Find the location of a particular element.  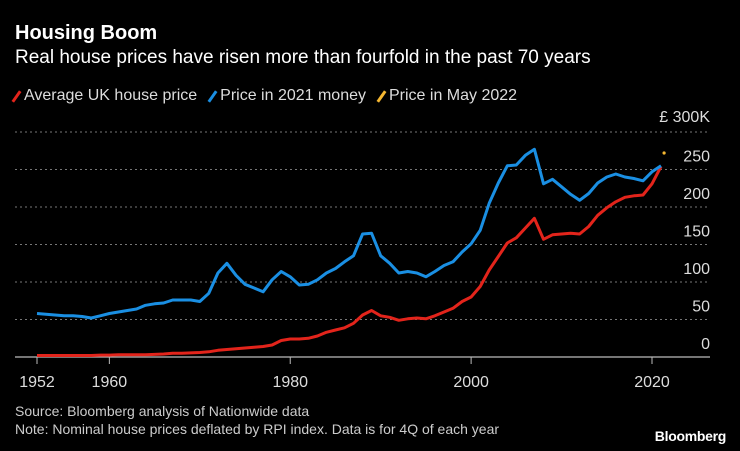

legend-label: Average UK house price is located at coordinates (111, 95).